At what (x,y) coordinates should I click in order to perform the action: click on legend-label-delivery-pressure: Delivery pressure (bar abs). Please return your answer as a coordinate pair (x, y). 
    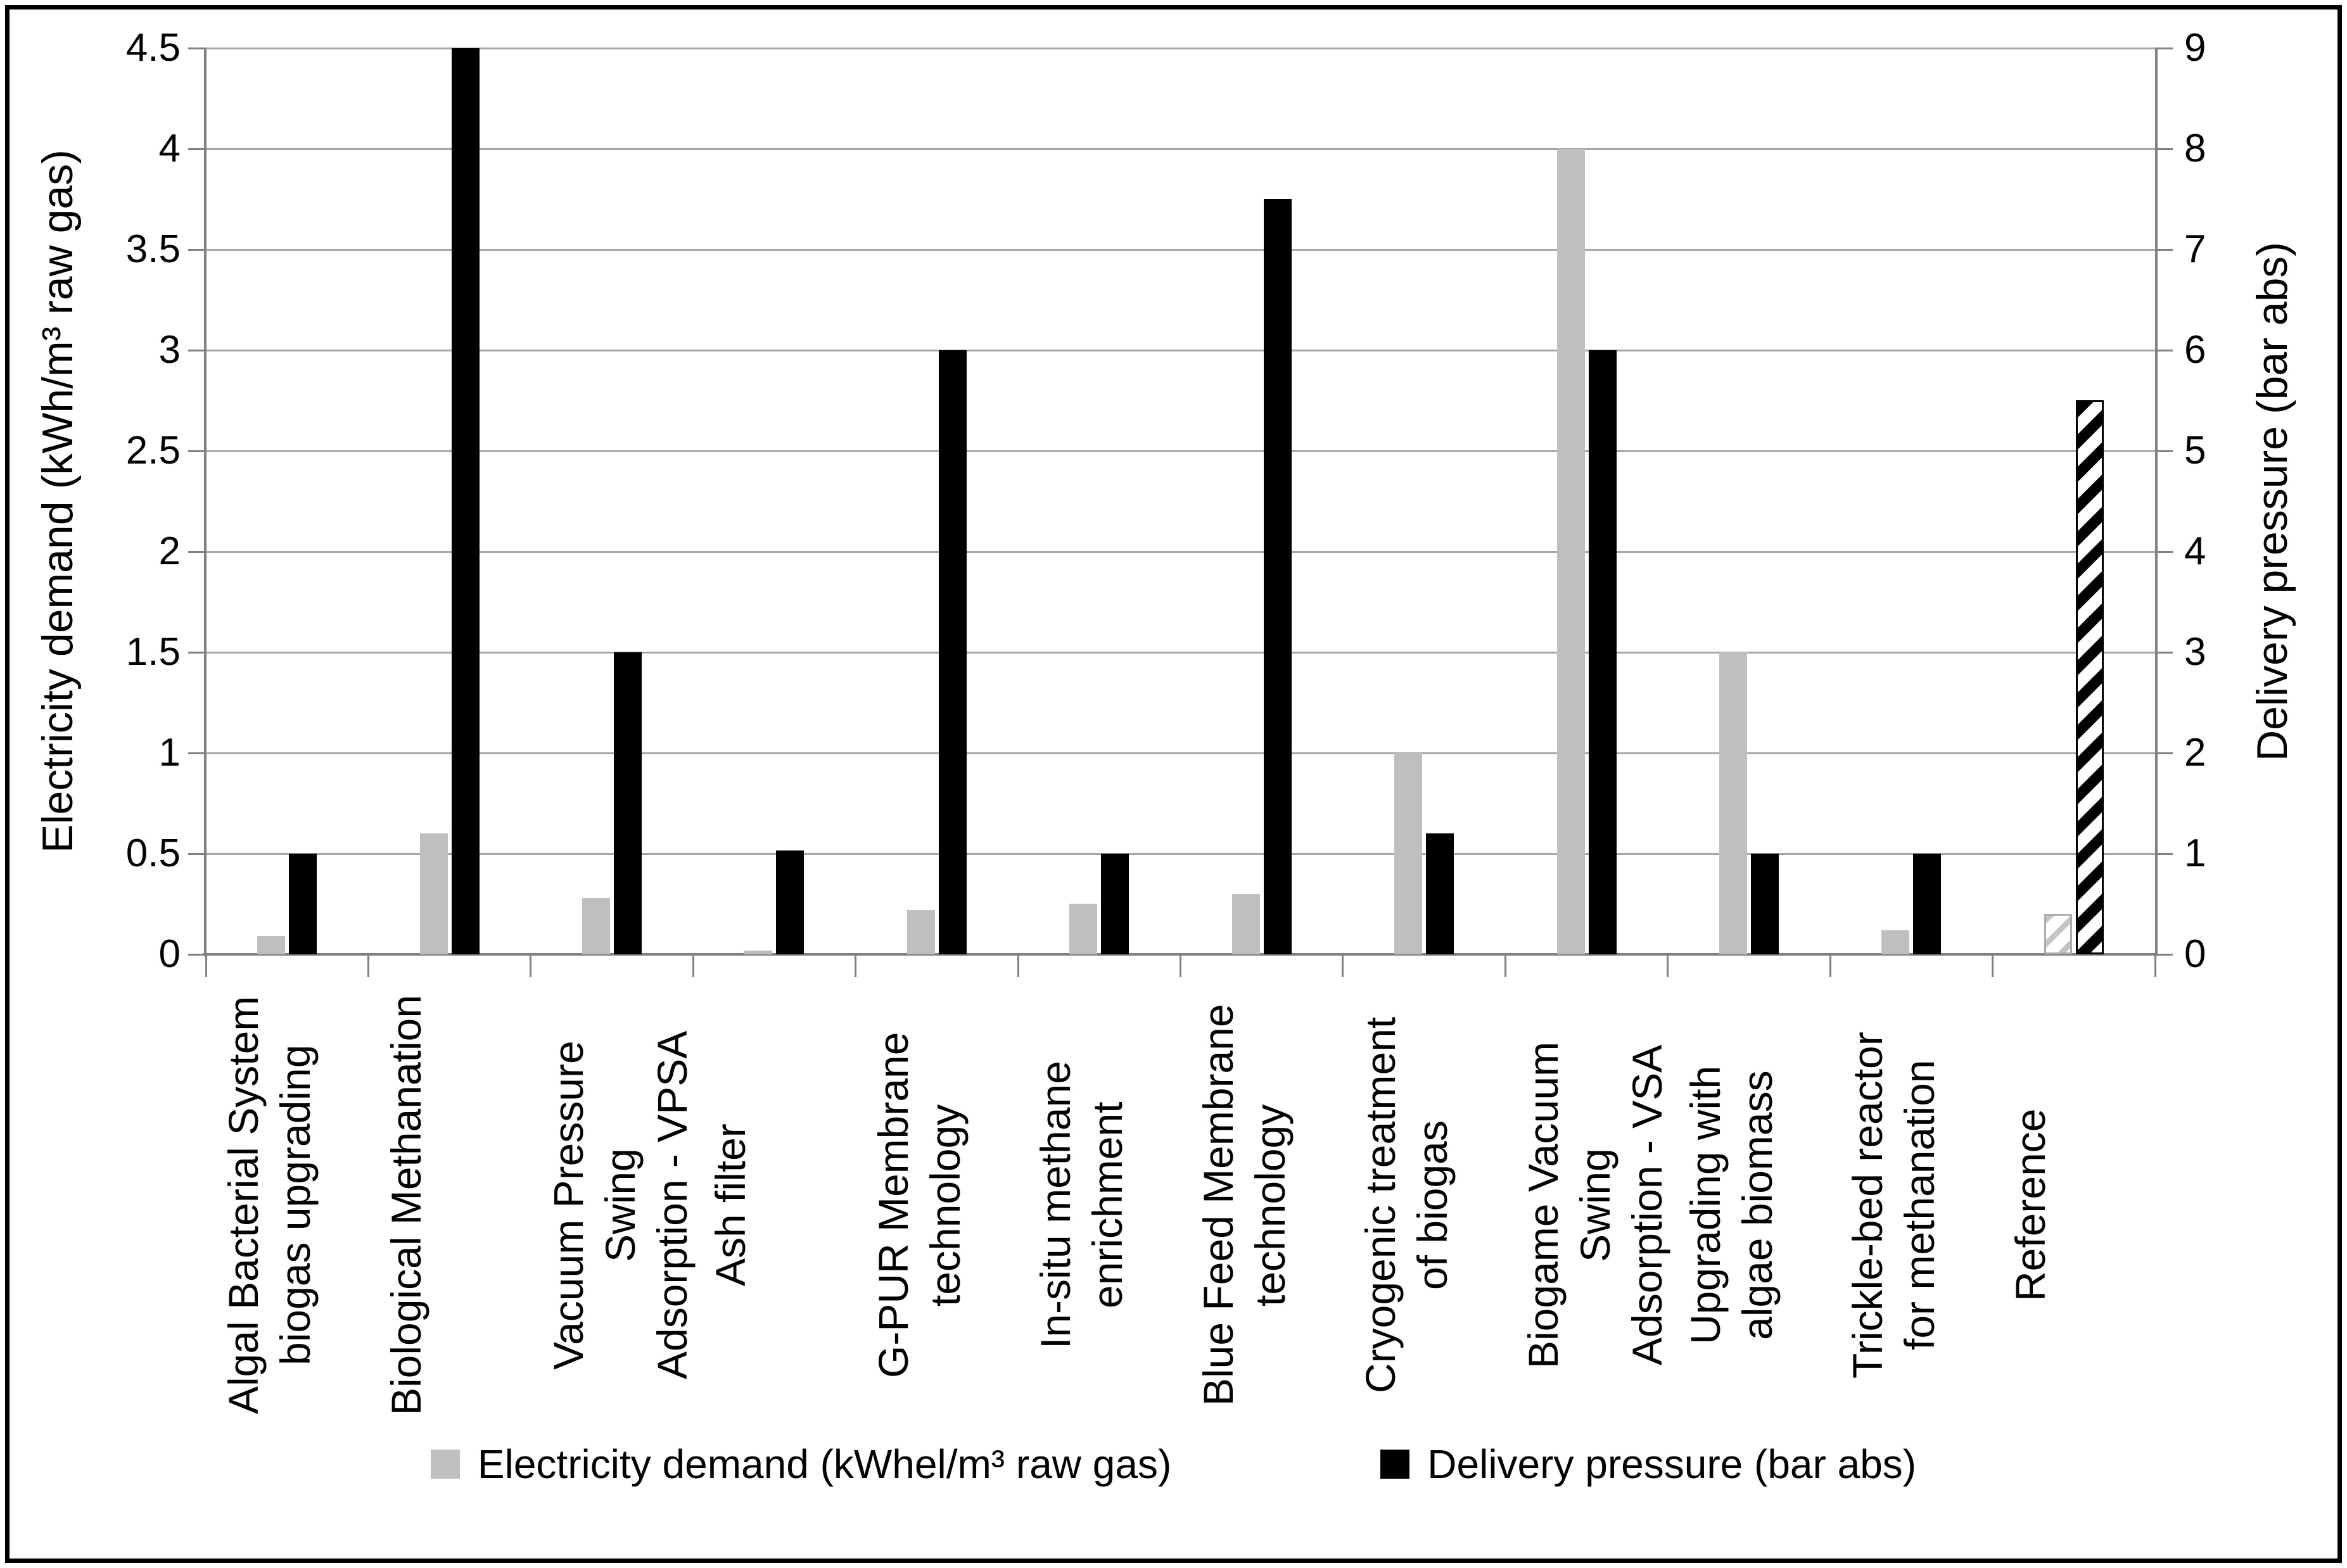
    Looking at the image, I should click on (1672, 1464).